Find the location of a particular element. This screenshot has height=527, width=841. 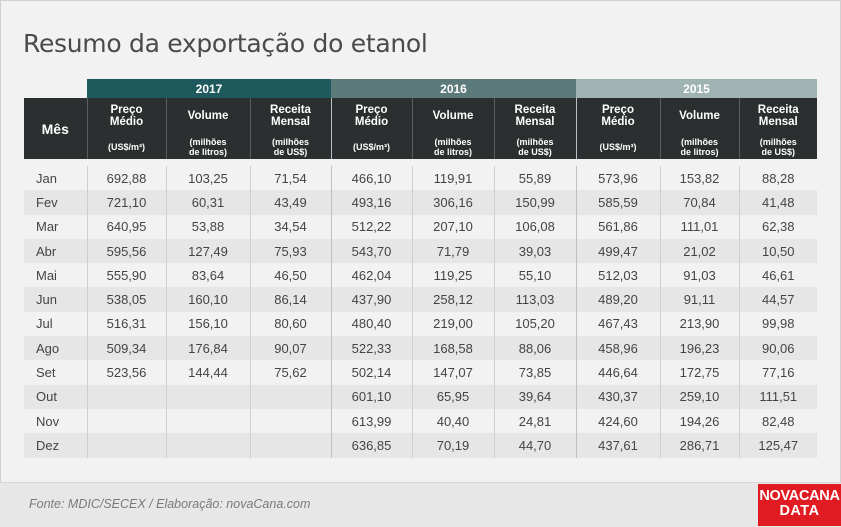

unit-price-2017: (US$/m³) is located at coordinates (126, 146).